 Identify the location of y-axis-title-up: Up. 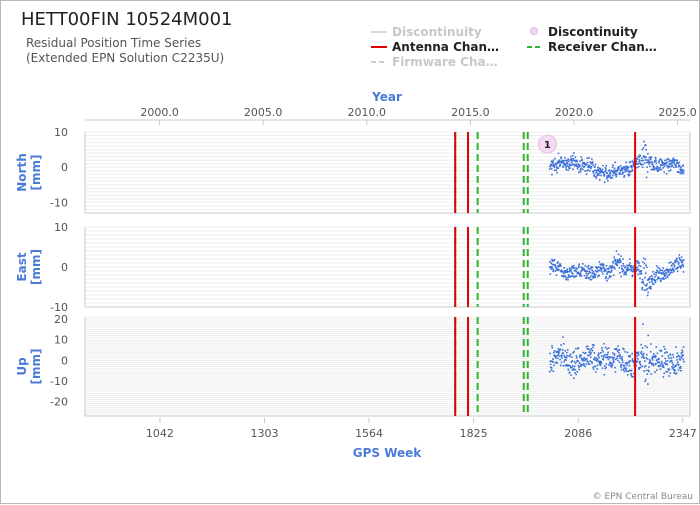
(22, 366).